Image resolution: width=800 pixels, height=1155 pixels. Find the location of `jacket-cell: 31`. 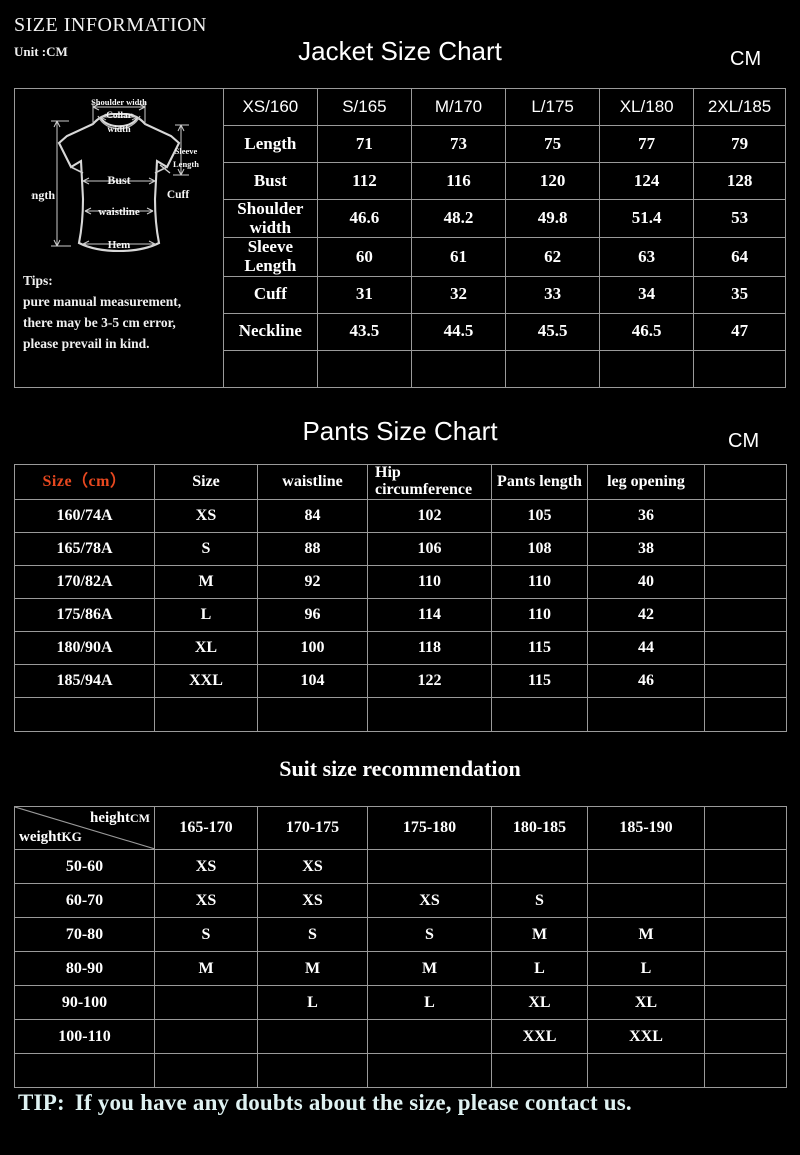

jacket-cell: 31 is located at coordinates (364, 294).